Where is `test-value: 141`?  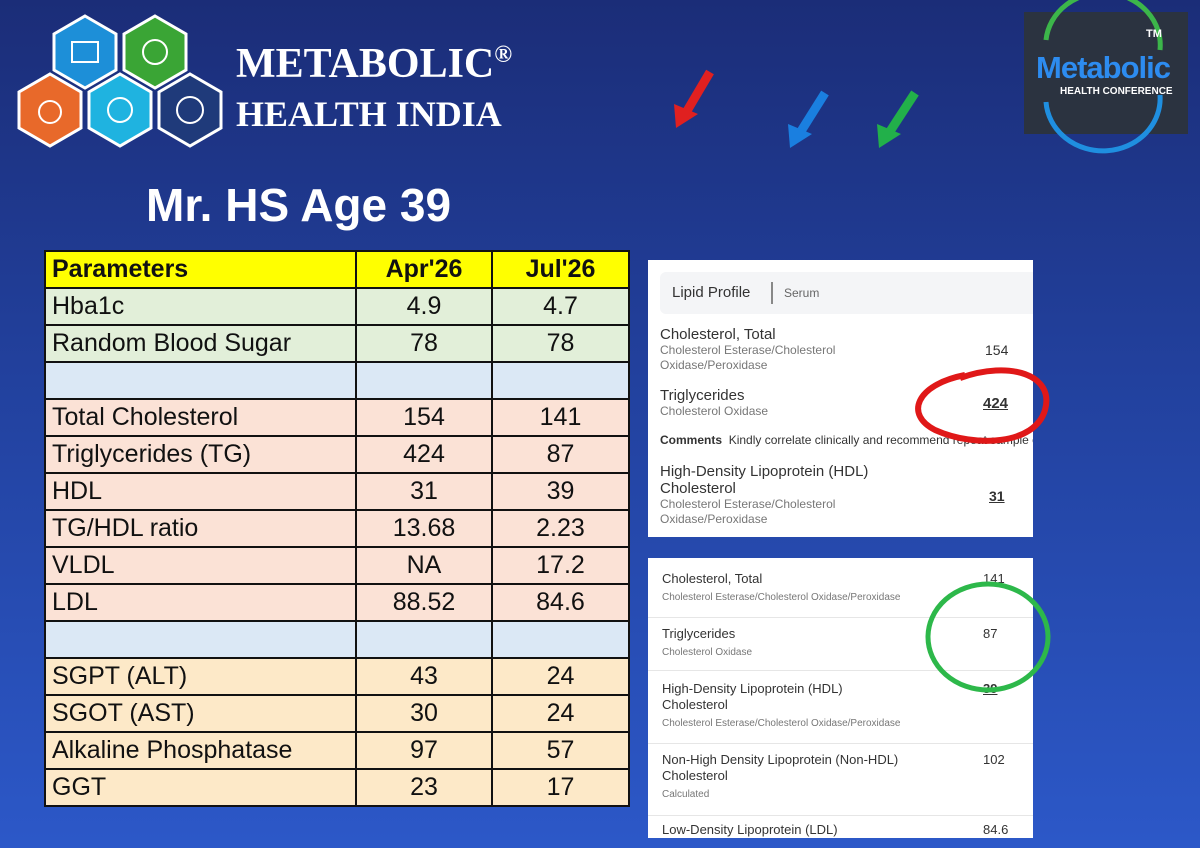
test-value: 141 is located at coordinates (994, 578).